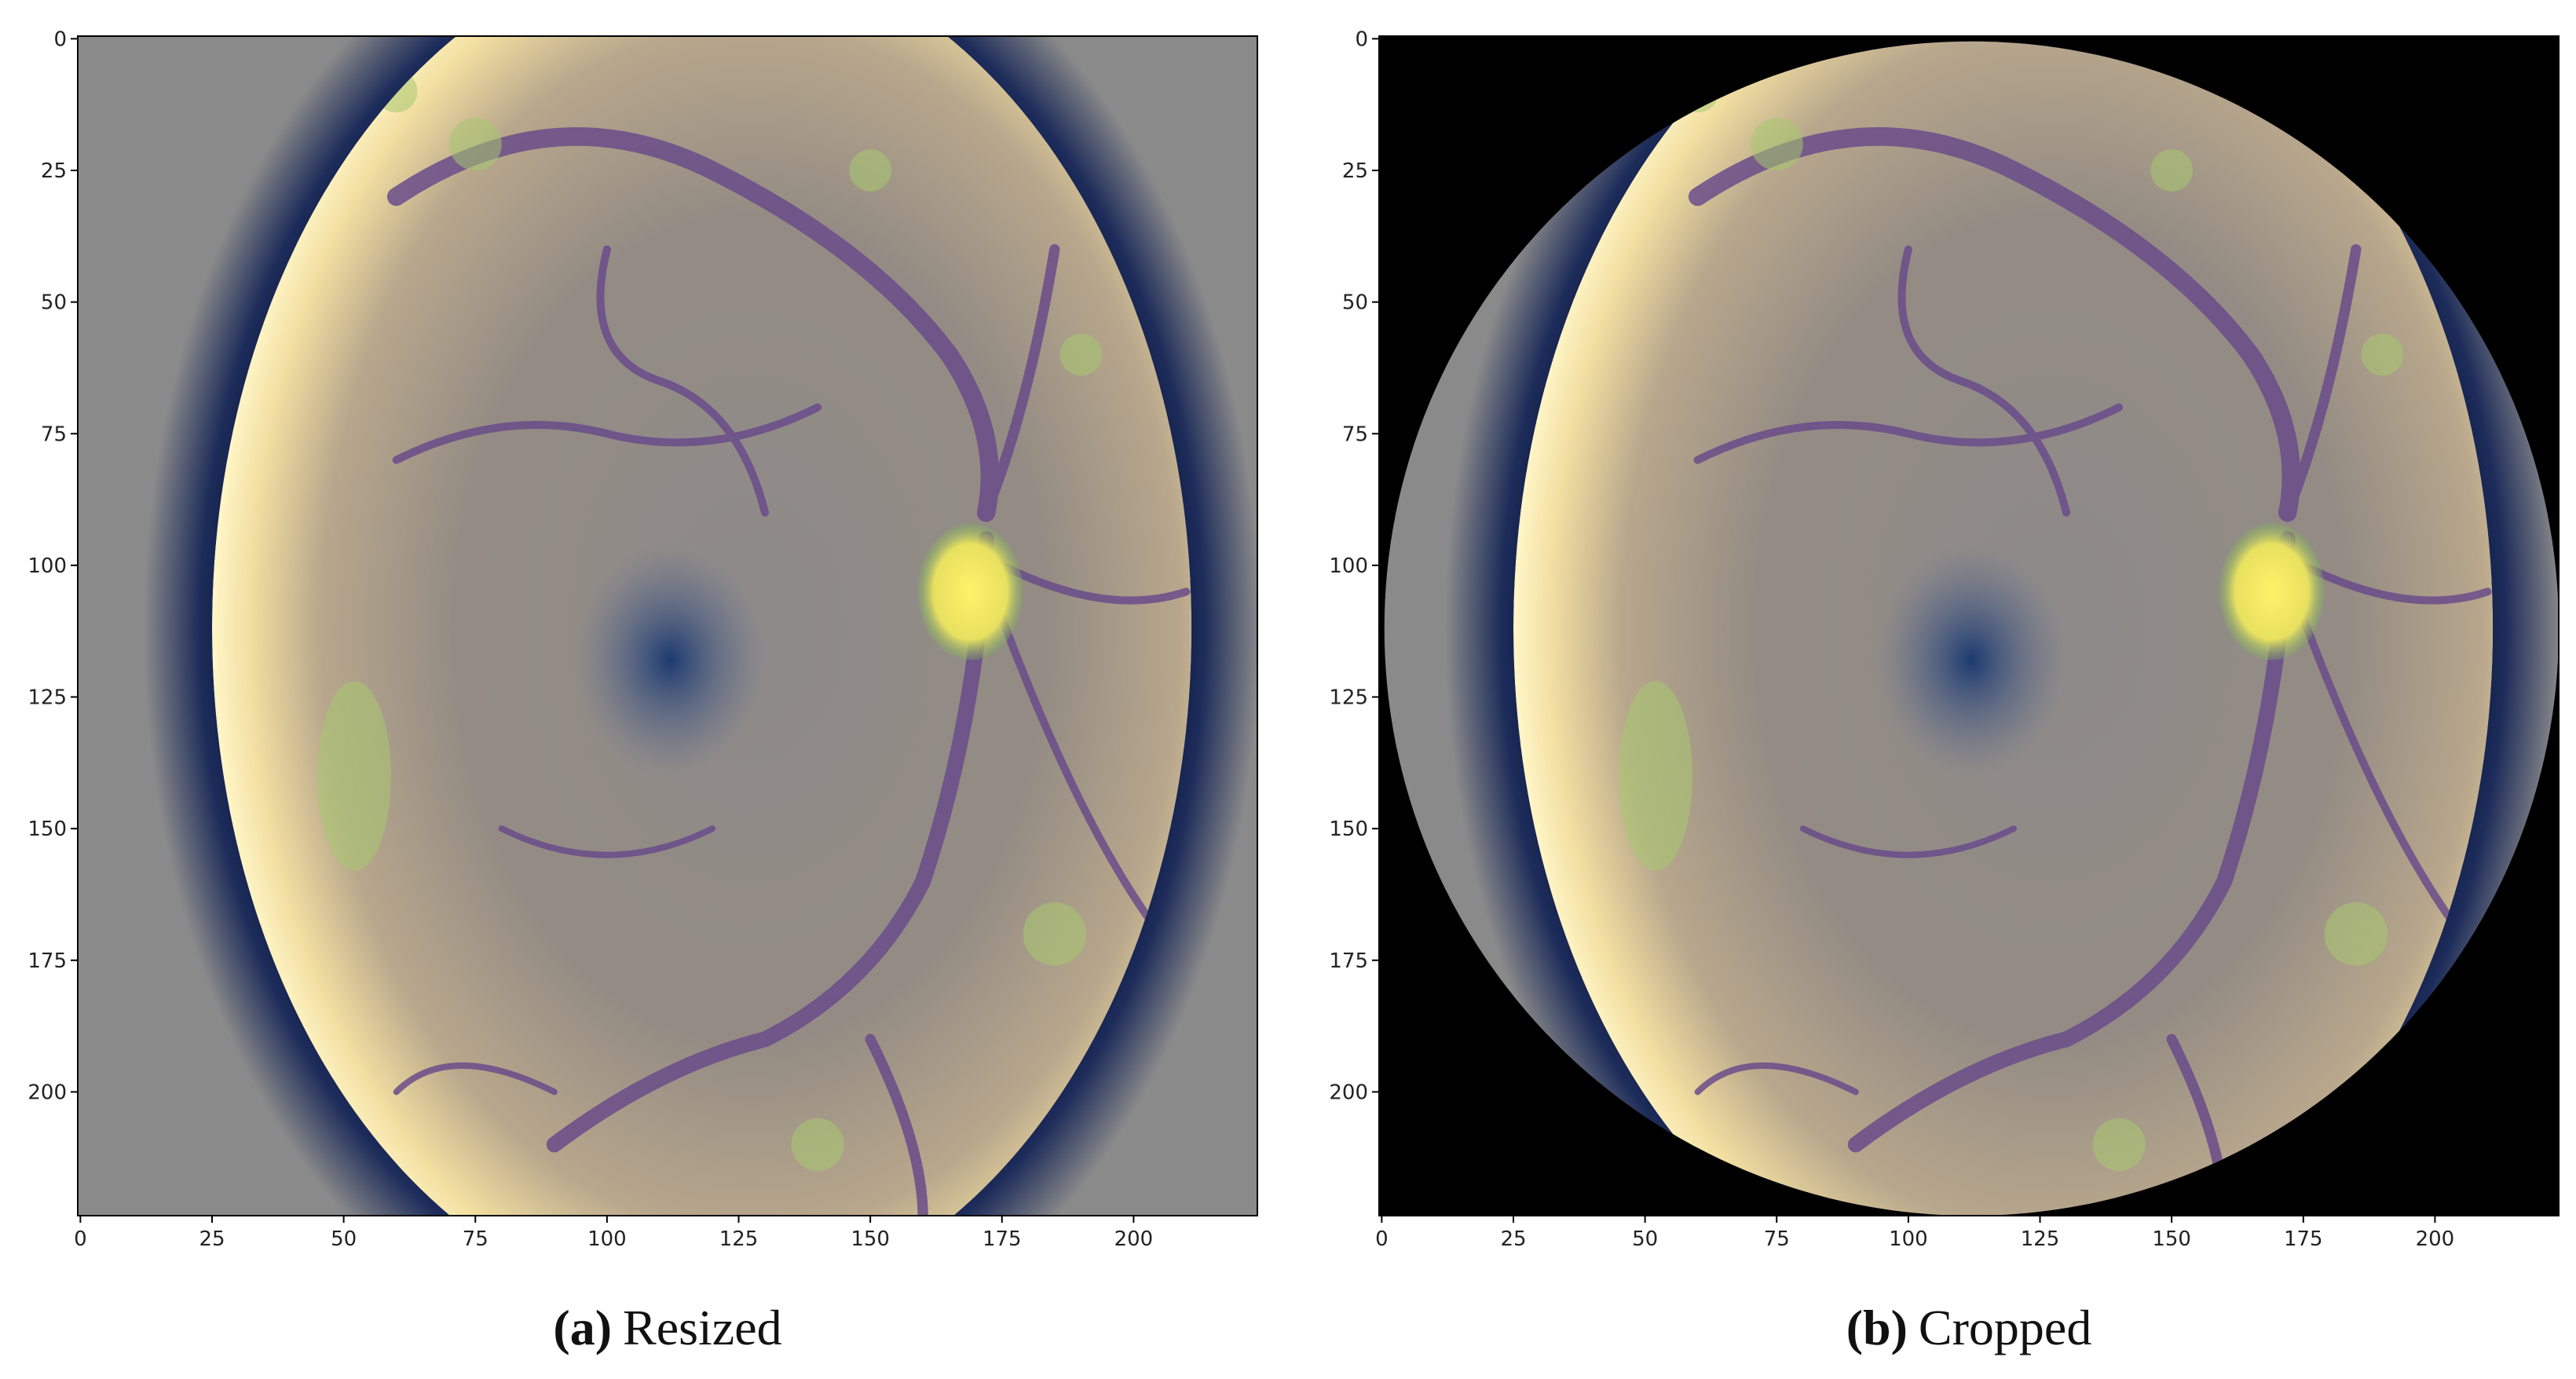 This screenshot has width=2576, height=1379. Describe the element at coordinates (703, 1327) in the screenshot. I see `caption-text: Resized` at that location.